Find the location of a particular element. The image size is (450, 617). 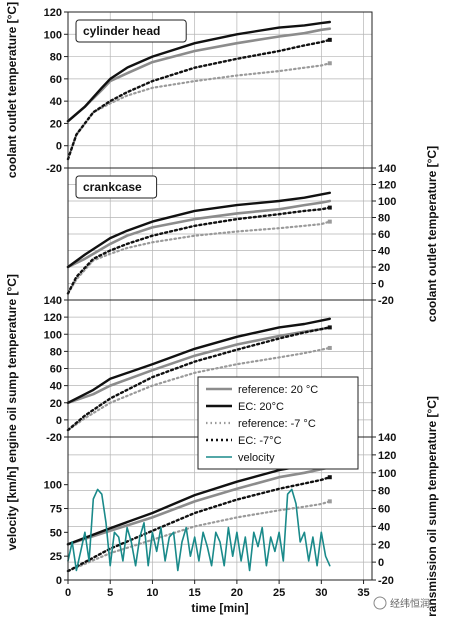

left-axis-title: engine oil sump temperature [°C] is located at coordinates (12, 368).